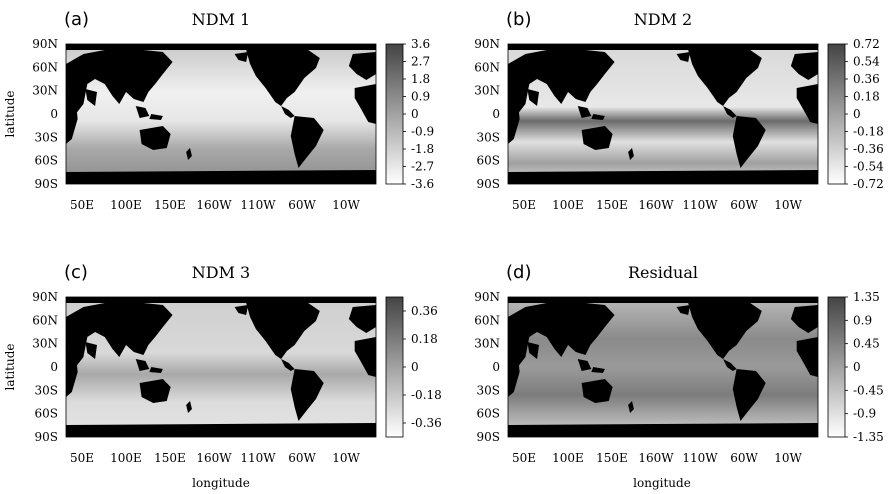  I want to click on panel-tag: (d), so click(518, 272).